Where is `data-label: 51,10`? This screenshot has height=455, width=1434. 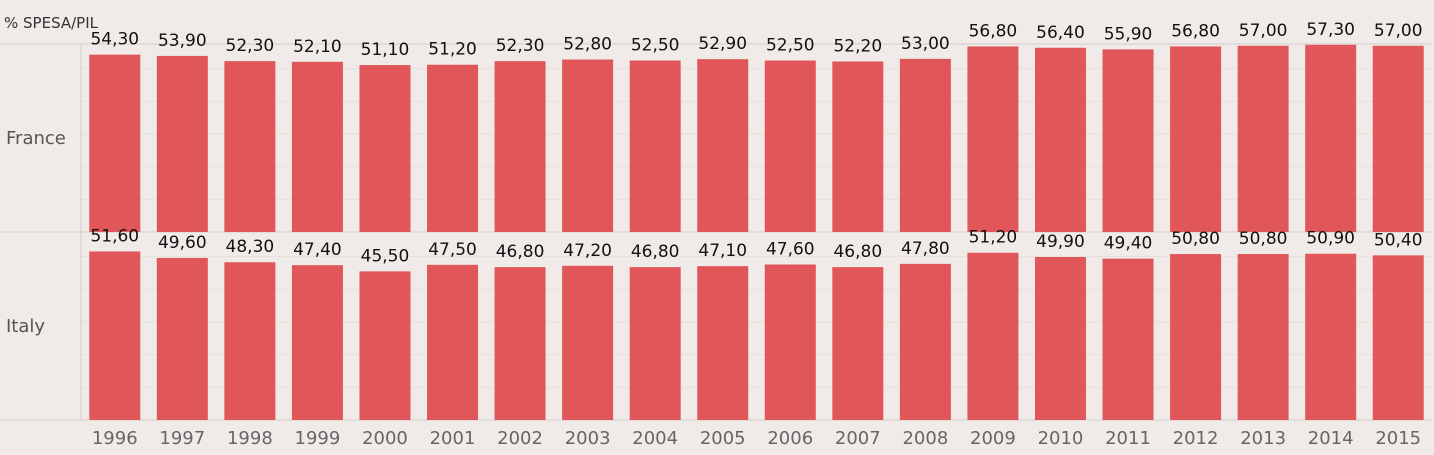 data-label: 51,10 is located at coordinates (385, 50).